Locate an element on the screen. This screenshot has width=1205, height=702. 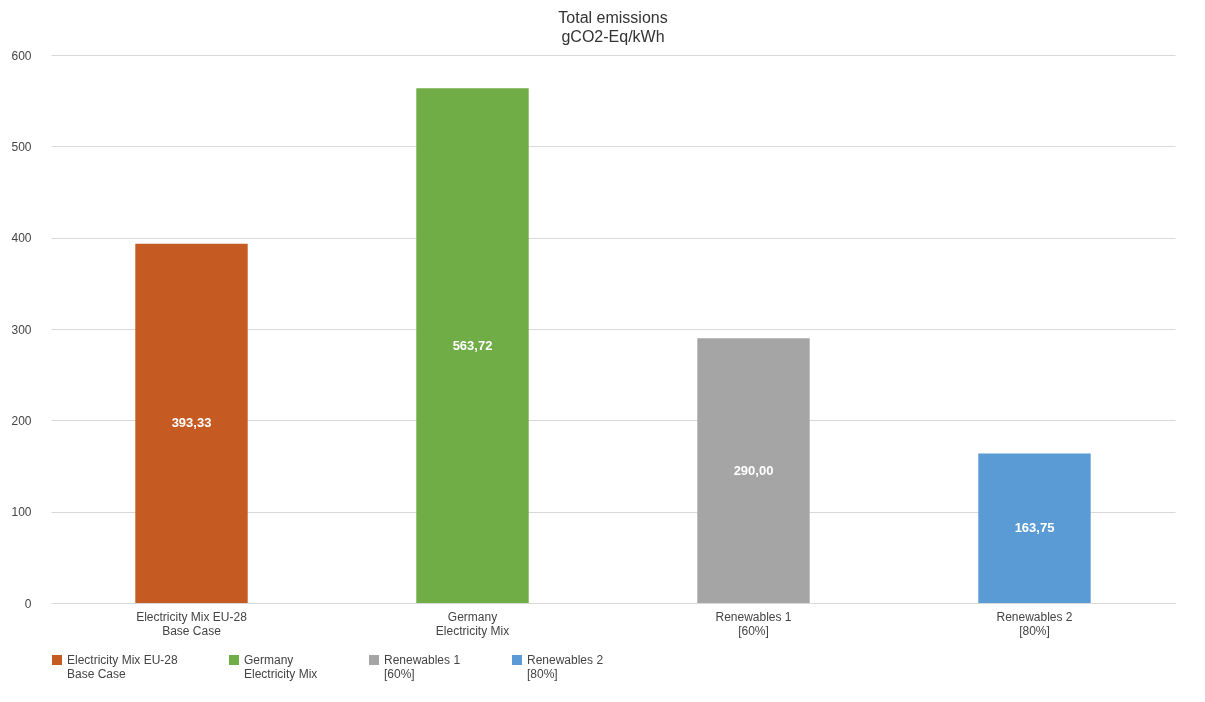
y-tick-label: 300 is located at coordinates (21, 329).